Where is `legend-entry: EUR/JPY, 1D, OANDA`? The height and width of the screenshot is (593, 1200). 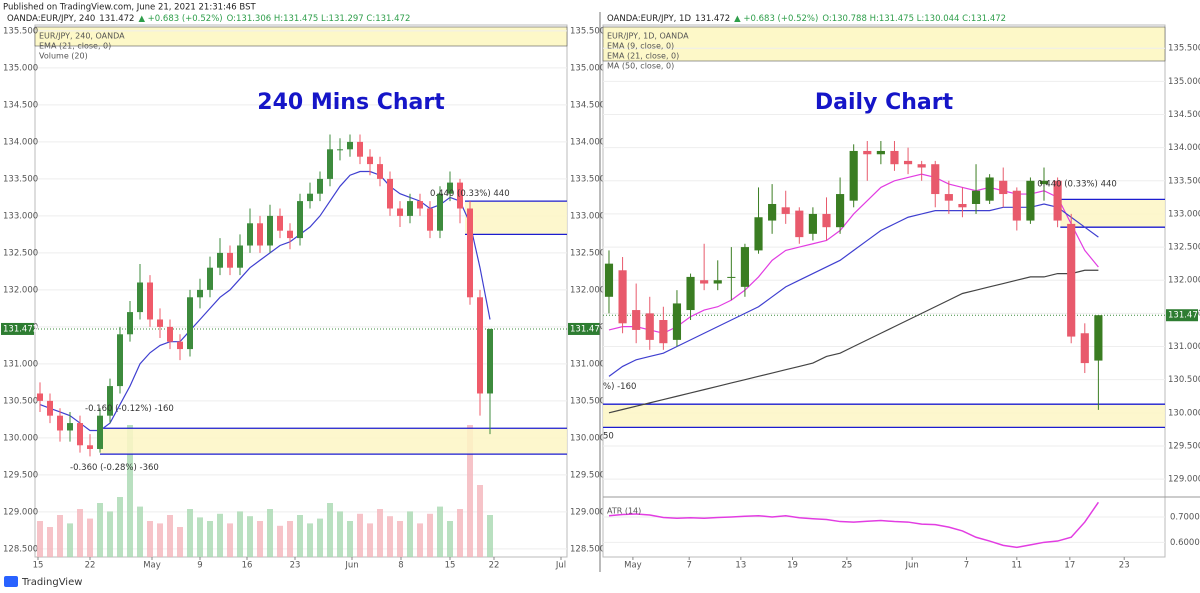
legend-entry: EUR/JPY, 1D, OANDA is located at coordinates (648, 36).